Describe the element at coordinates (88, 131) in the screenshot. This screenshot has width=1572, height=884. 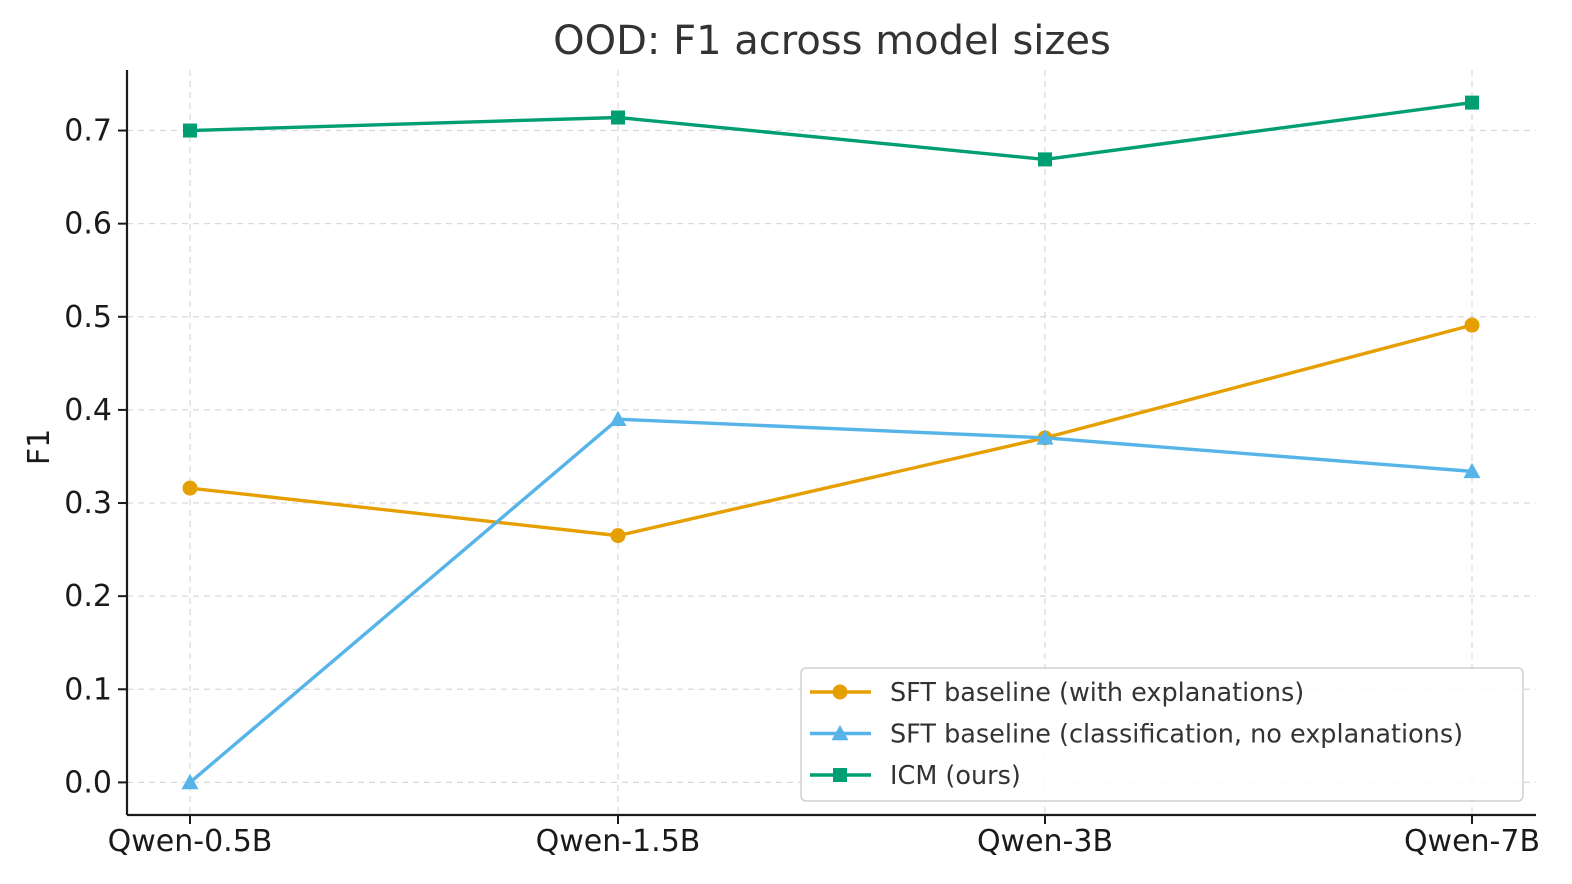
I see `y-tick-label: 0.7` at that location.